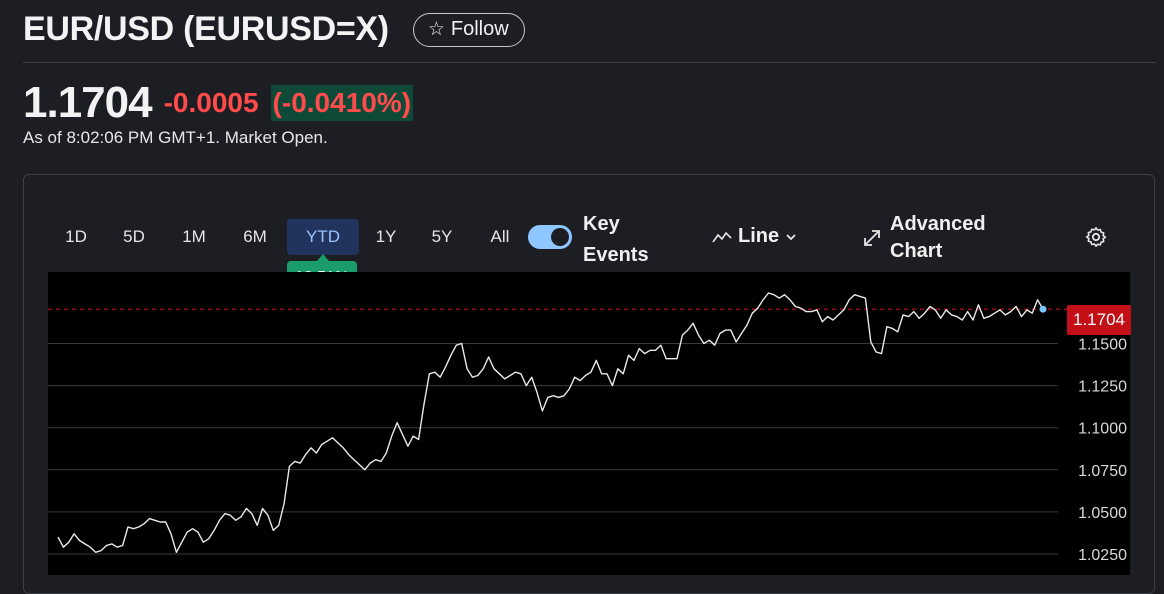 The height and width of the screenshot is (594, 1164). Describe the element at coordinates (175, 137) in the screenshot. I see `market-status: As of 8:02:06 PM GMT+1. Market Open.` at that location.